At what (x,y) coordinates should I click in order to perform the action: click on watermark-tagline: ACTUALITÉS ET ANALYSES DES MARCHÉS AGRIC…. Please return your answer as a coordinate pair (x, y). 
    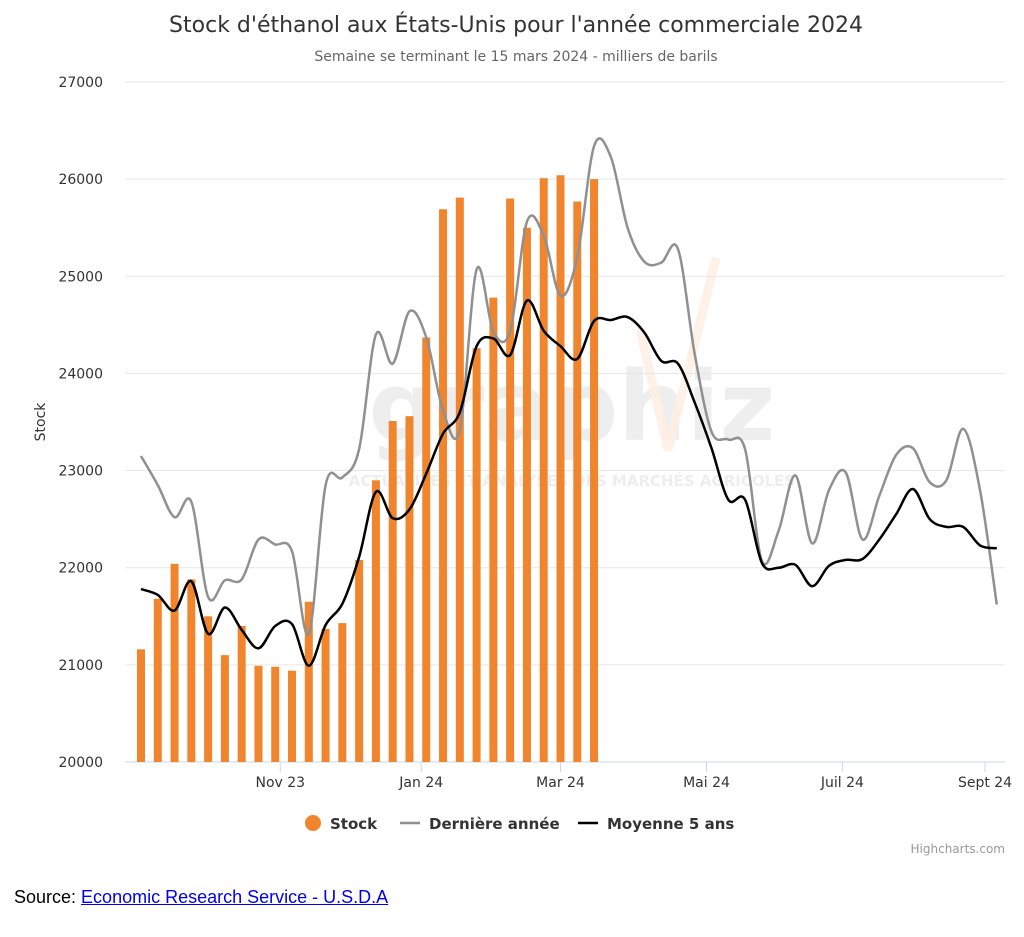
    Looking at the image, I should click on (572, 480).